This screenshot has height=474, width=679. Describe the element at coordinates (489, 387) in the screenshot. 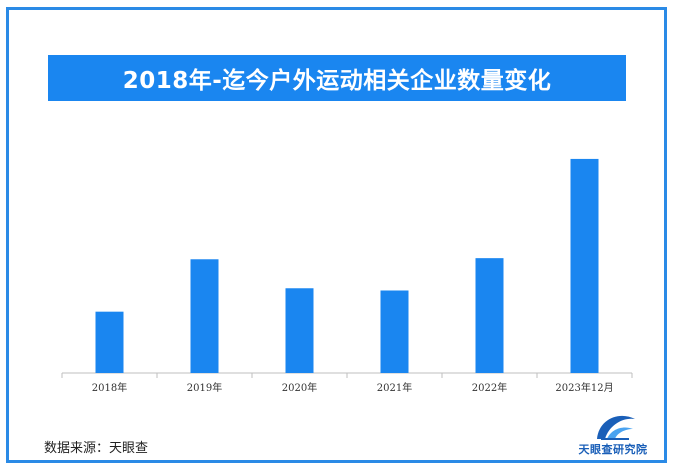

I see `x-tick-label: 2022年` at that location.